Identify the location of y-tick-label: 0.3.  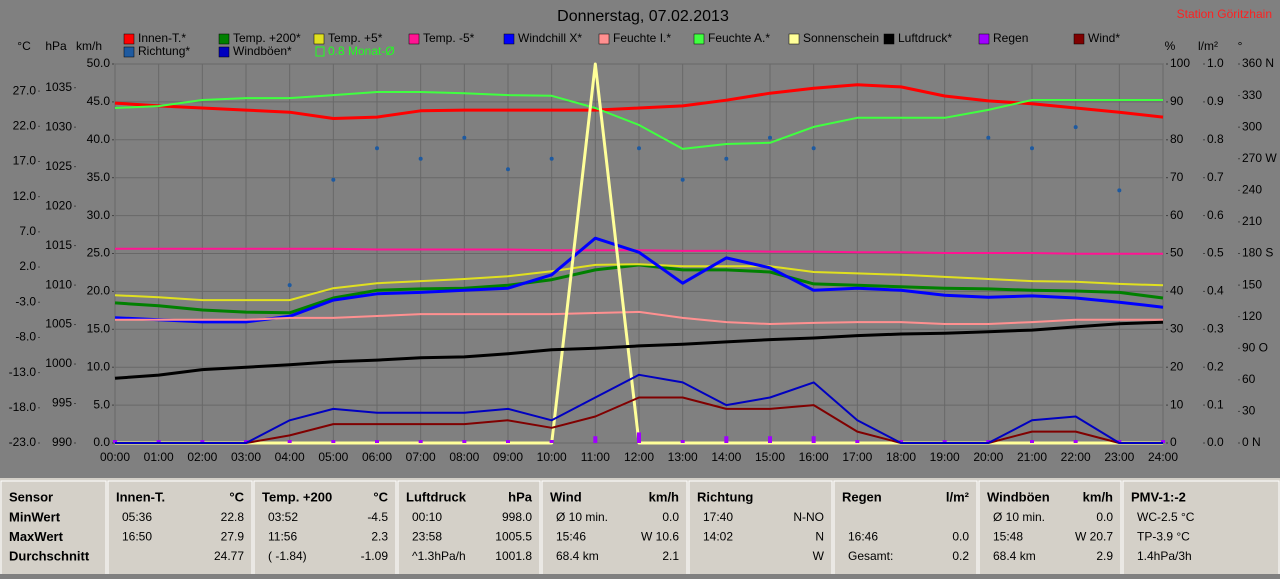
(1215, 328).